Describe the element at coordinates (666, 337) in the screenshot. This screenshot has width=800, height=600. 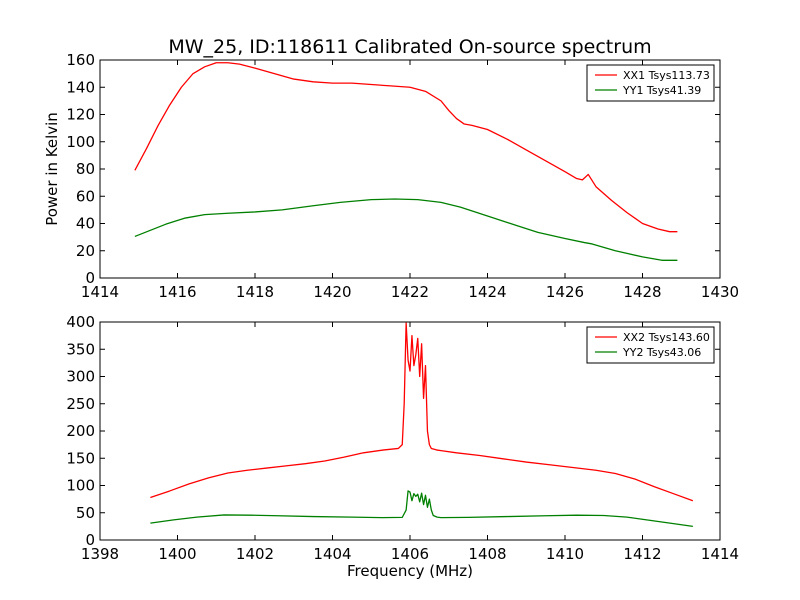
I see `legend-entry: XX2 Tsys143.60` at that location.